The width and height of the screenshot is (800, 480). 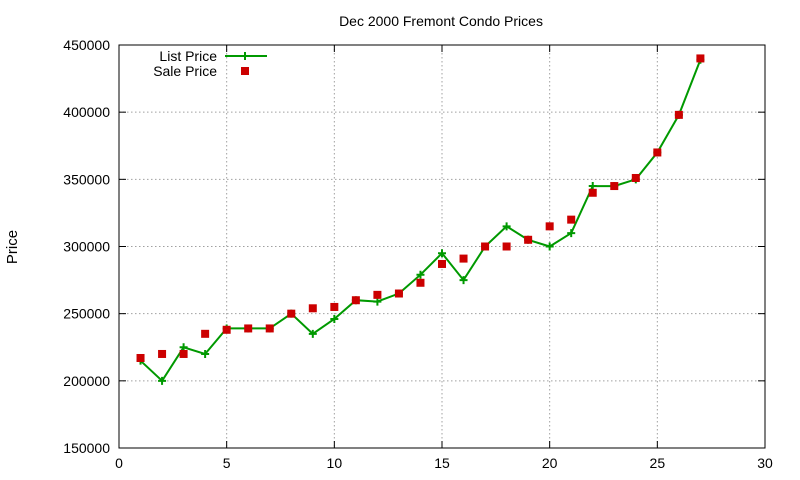 What do you see at coordinates (86, 112) in the screenshot?
I see `y-tick-label: 400000` at bounding box center [86, 112].